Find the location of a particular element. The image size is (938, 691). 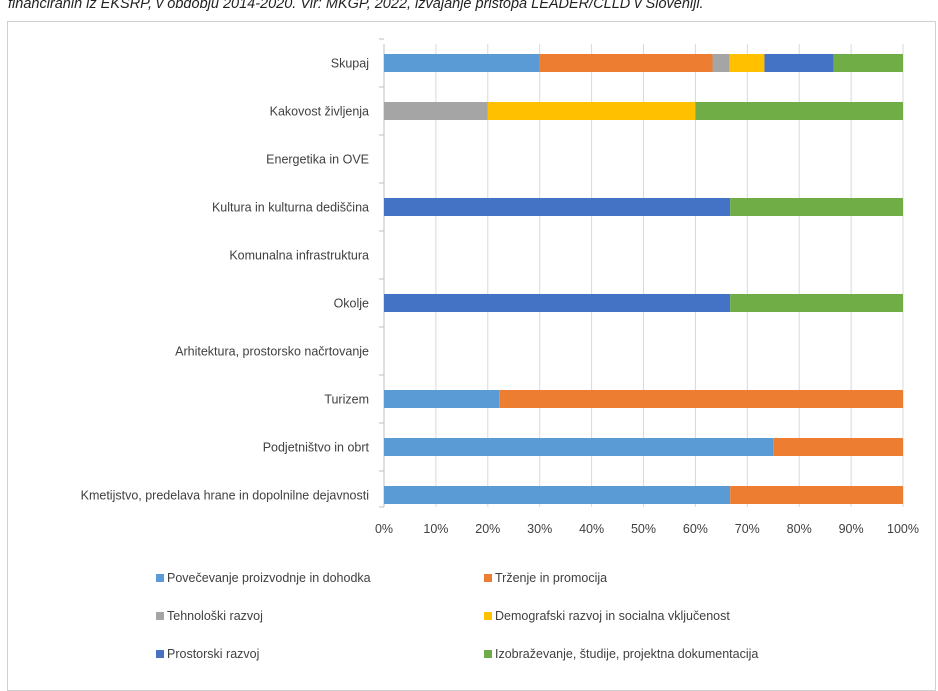

category-label: Energetika in OVE is located at coordinates (317, 160).